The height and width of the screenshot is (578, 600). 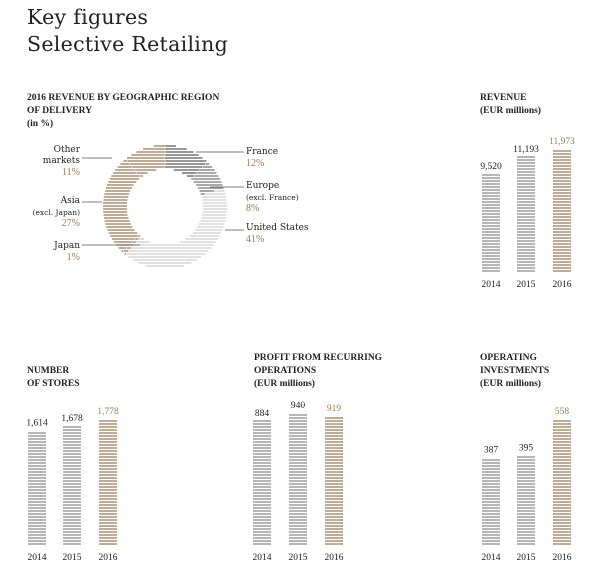 I want to click on pie-label-france: France 12%, so click(x=262, y=158).